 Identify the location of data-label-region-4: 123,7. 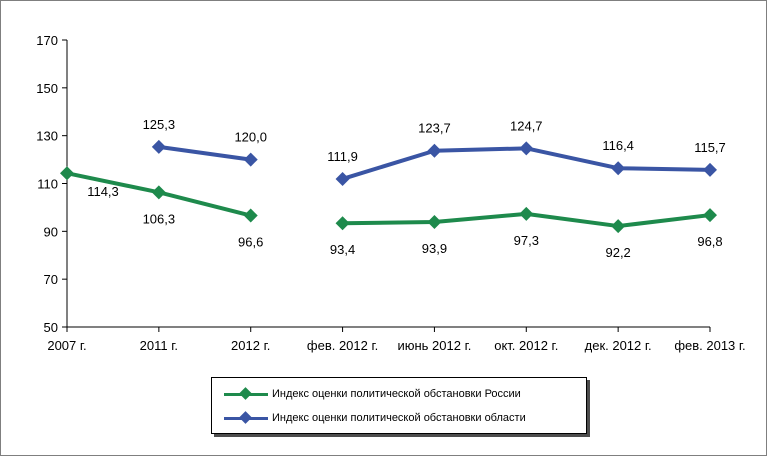
(434, 128).